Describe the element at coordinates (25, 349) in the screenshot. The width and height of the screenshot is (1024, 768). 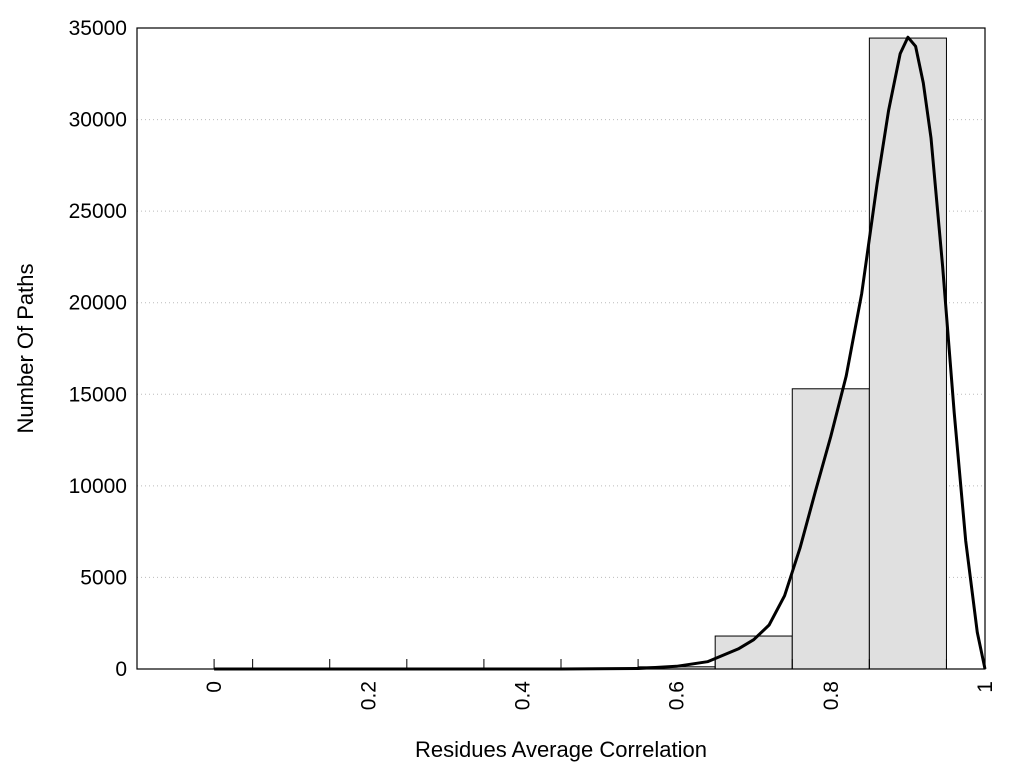
I see `y-axis-title: Number Of Paths` at that location.